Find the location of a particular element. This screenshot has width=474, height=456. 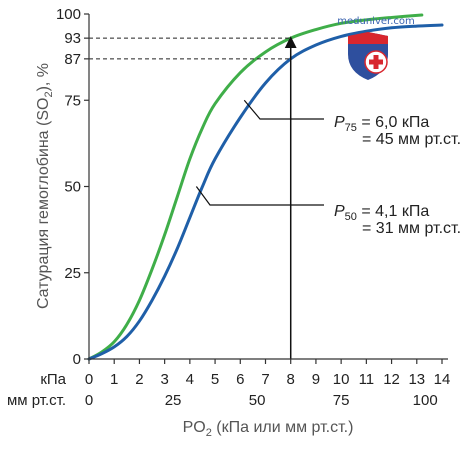

y-tick-label: 0 is located at coordinates (77, 359).